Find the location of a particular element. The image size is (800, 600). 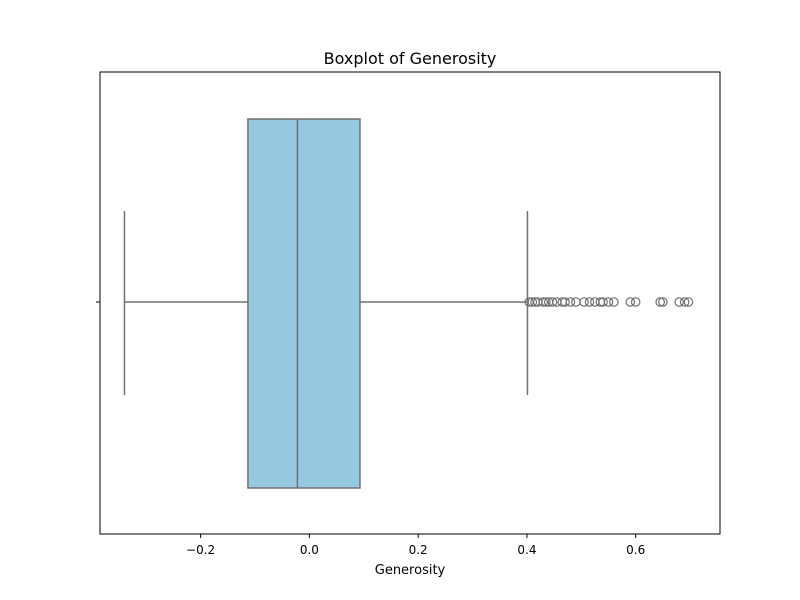

x-tick-label: 0.0 is located at coordinates (309, 550).